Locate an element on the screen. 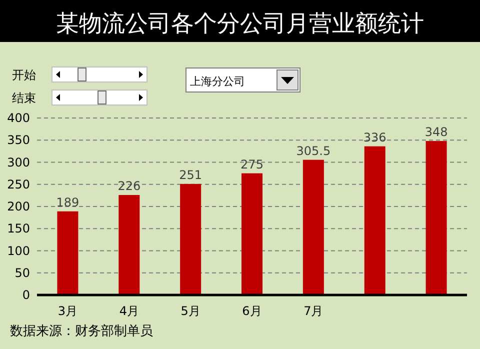 This screenshot has width=480, height=349. x-tick-label: 5月 is located at coordinates (190, 311).